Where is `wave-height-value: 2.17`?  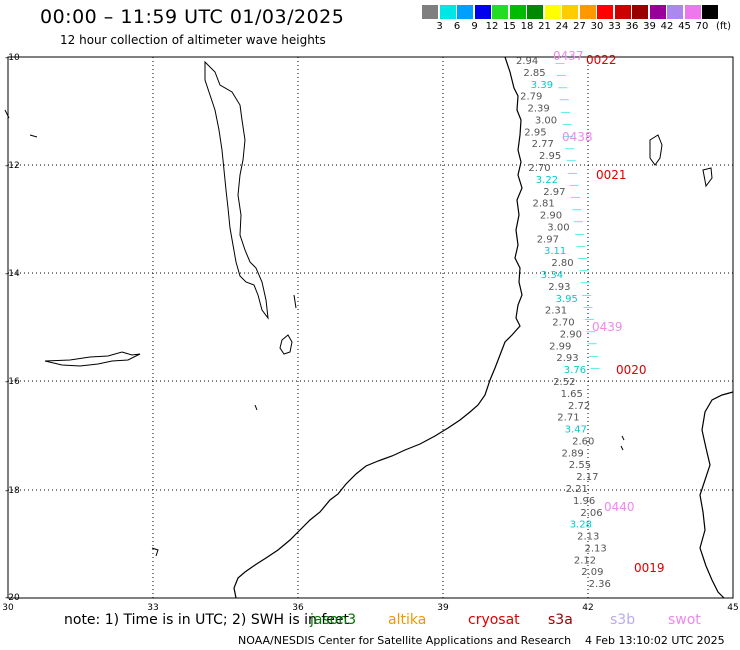 wave-height-value: 2.17 is located at coordinates (587, 477).